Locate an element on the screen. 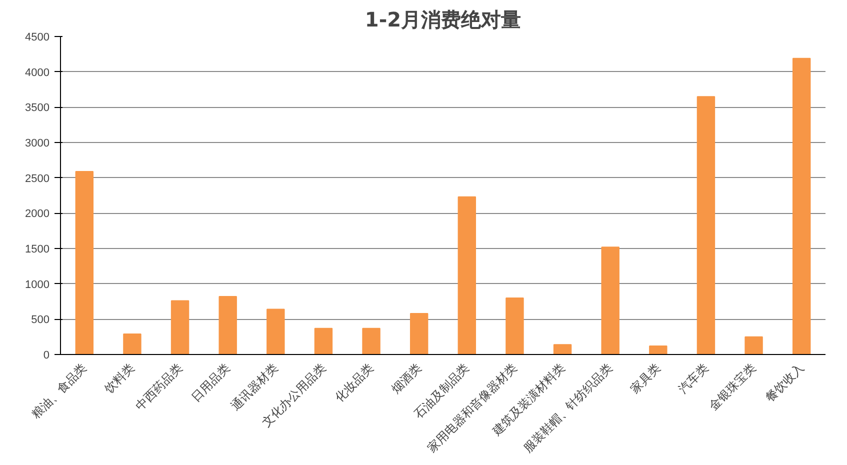 This screenshot has width=847, height=465. x-tick-label: 烟酒类 is located at coordinates (406, 378).